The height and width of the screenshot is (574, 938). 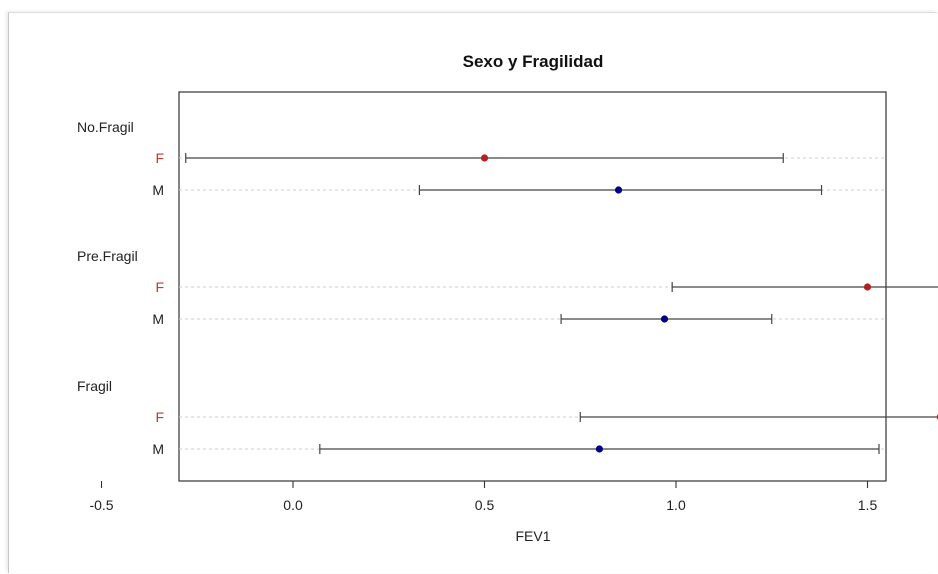 I want to click on x-axis: -0.50.00.51.01.52.02.53.0, so click(x=483, y=497).